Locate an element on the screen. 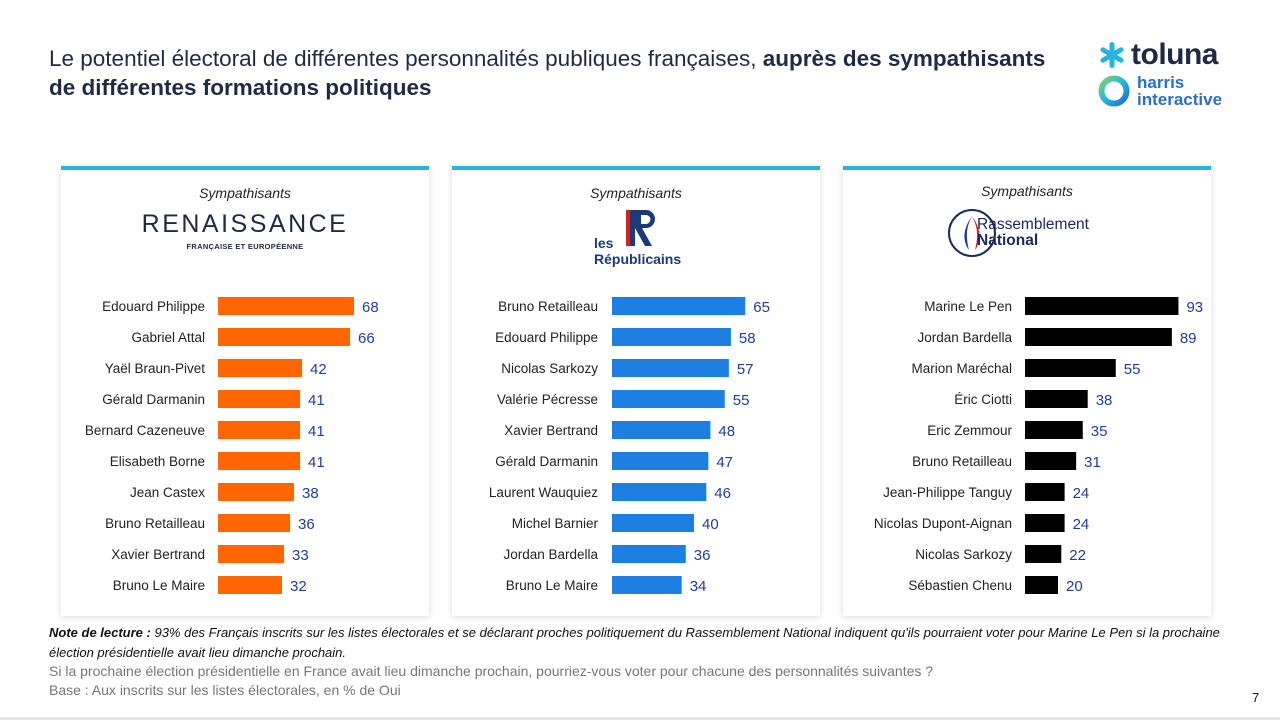  data-label: 32 is located at coordinates (298, 586).